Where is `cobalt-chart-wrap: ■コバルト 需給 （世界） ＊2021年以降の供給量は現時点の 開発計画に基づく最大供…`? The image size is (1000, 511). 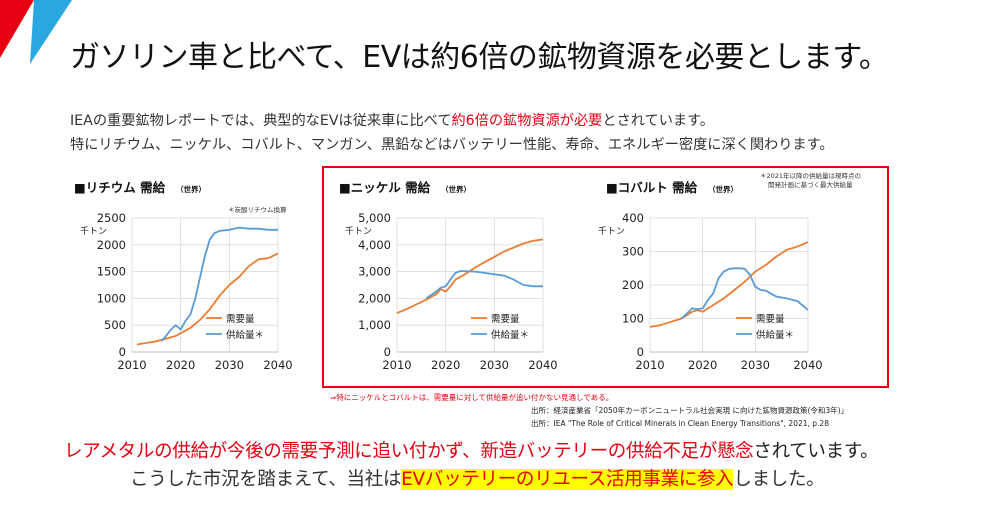
cobalt-chart-wrap: ■コバルト 需給 （世界） ＊2021年以降の供給量は現時点の 開発計画に基づく最大供… is located at coordinates (729, 273).